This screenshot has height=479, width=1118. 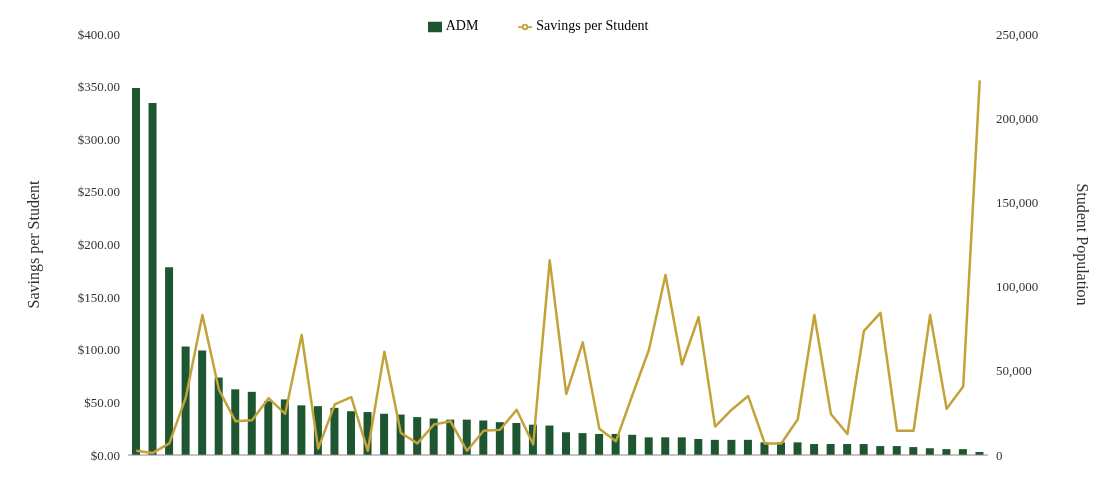 What do you see at coordinates (105, 455) in the screenshot?
I see `y-tick-label: $0.00` at bounding box center [105, 455].